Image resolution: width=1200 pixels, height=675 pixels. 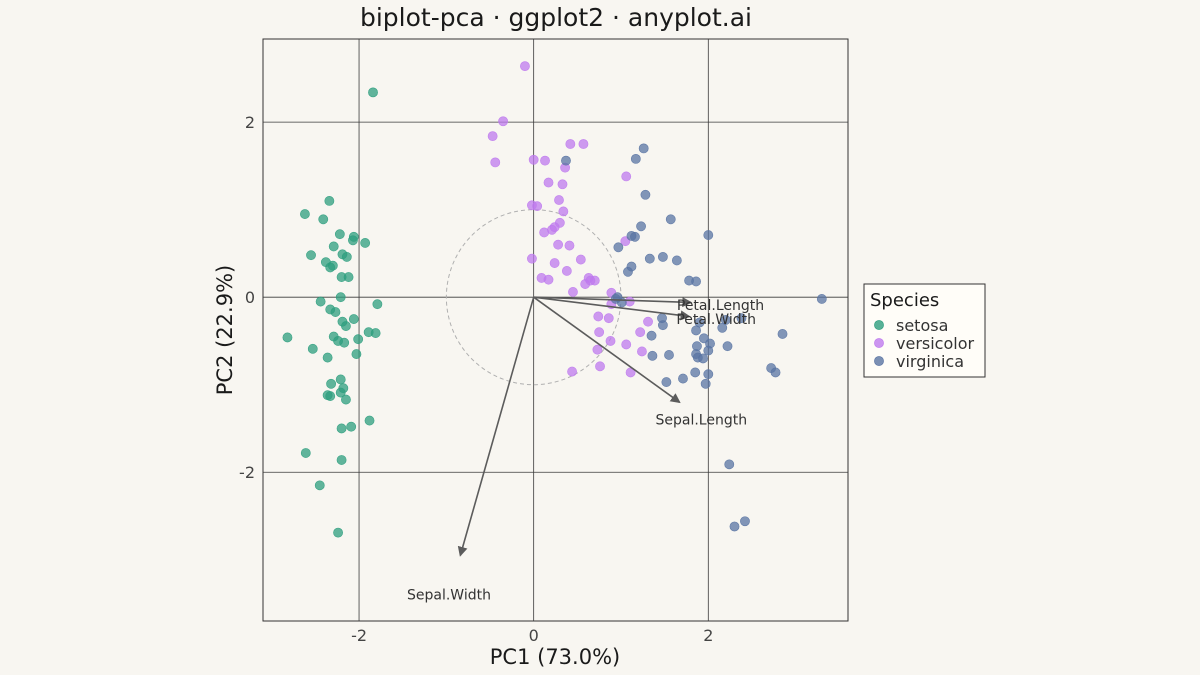 I want to click on loading-label-sepal-length: Sepal.Length, so click(x=702, y=421).